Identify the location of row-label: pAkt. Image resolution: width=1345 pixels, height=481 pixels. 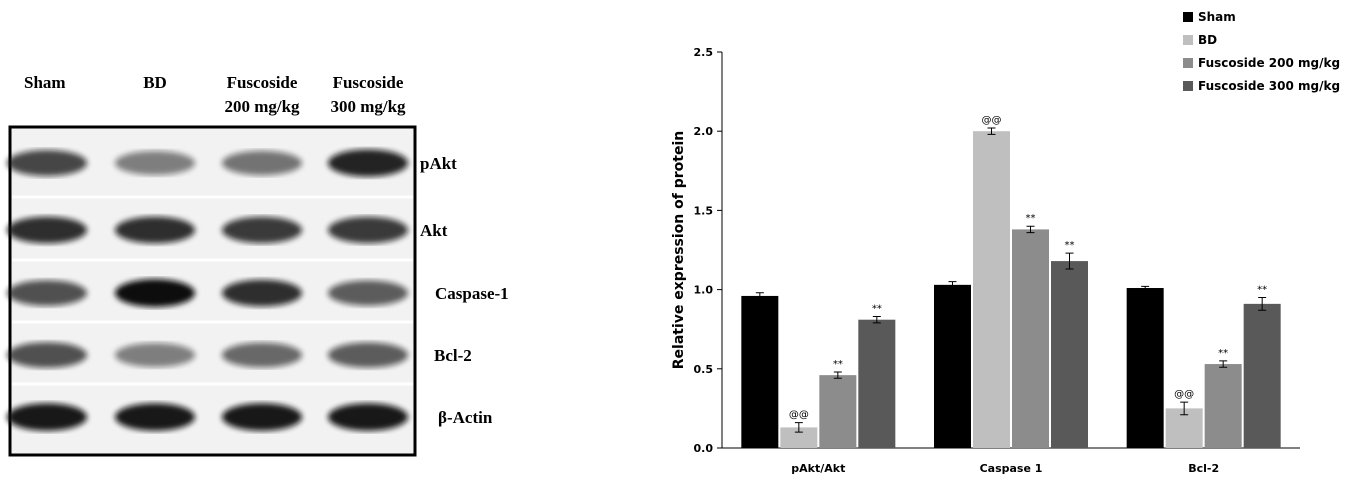
(438, 163).